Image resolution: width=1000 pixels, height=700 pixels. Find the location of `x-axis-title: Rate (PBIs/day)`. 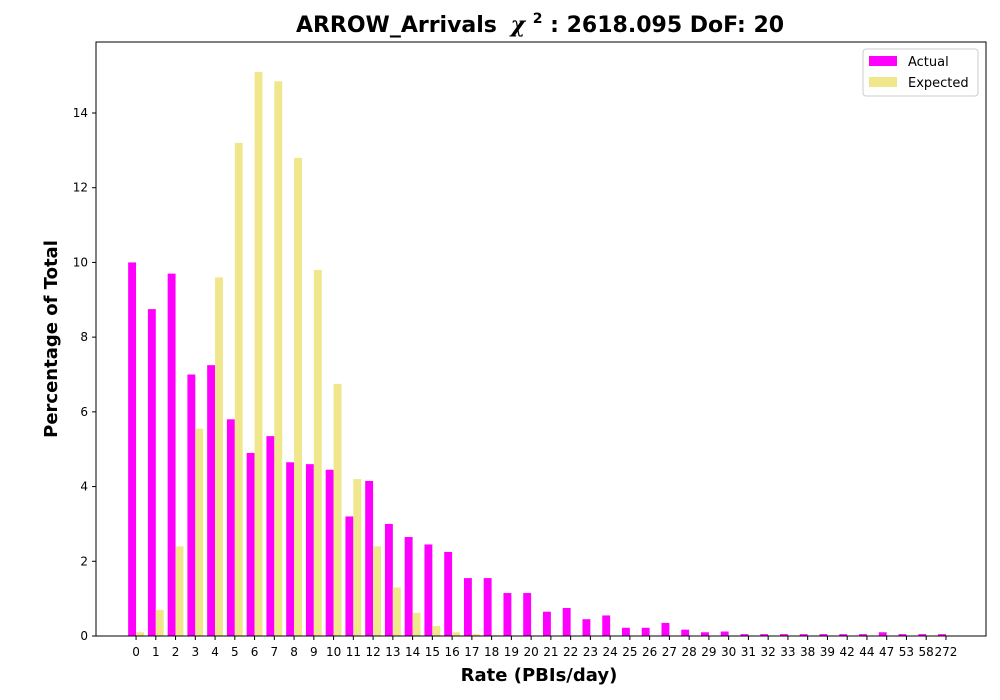

x-axis-title: Rate (PBIs/day) is located at coordinates (539, 675).